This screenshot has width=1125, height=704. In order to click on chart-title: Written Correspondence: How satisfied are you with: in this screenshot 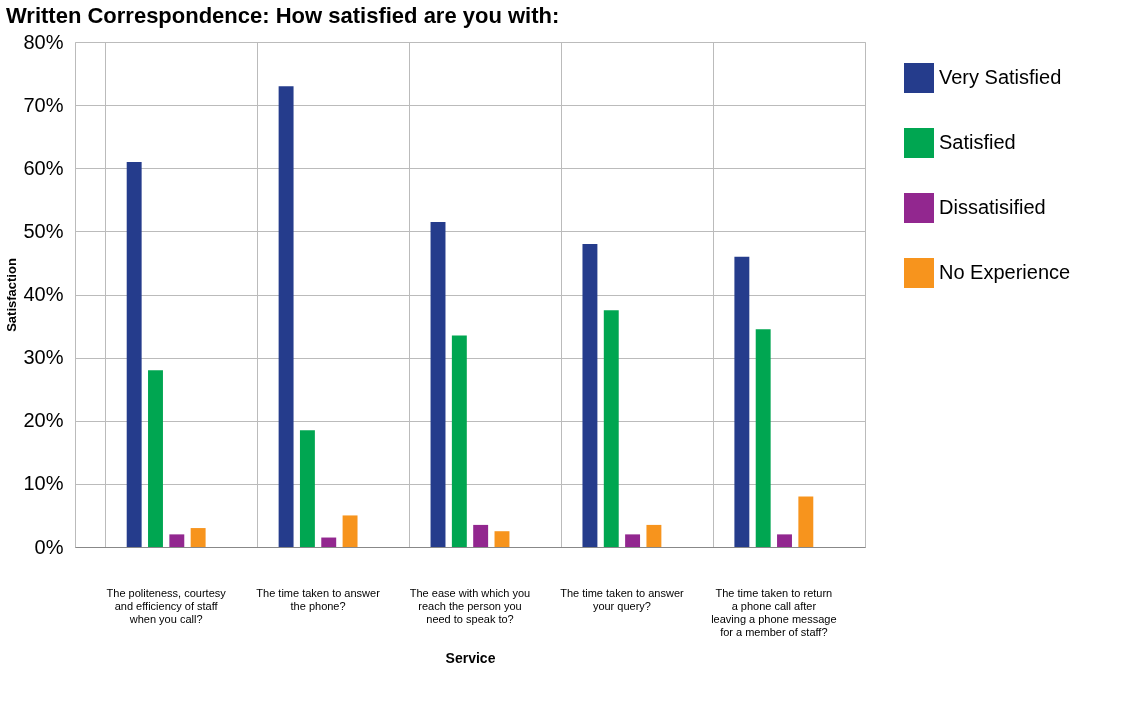, I will do `click(282, 15)`.